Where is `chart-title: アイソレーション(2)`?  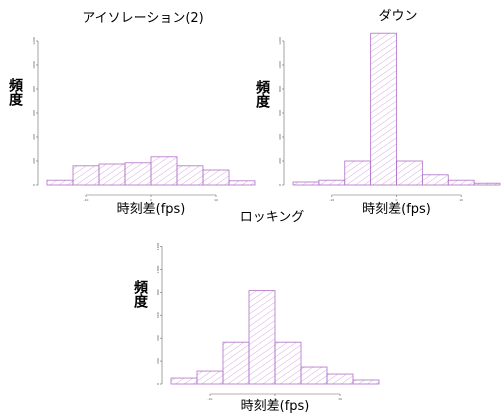
chart-title: アイソレーション(2) is located at coordinates (143, 18).